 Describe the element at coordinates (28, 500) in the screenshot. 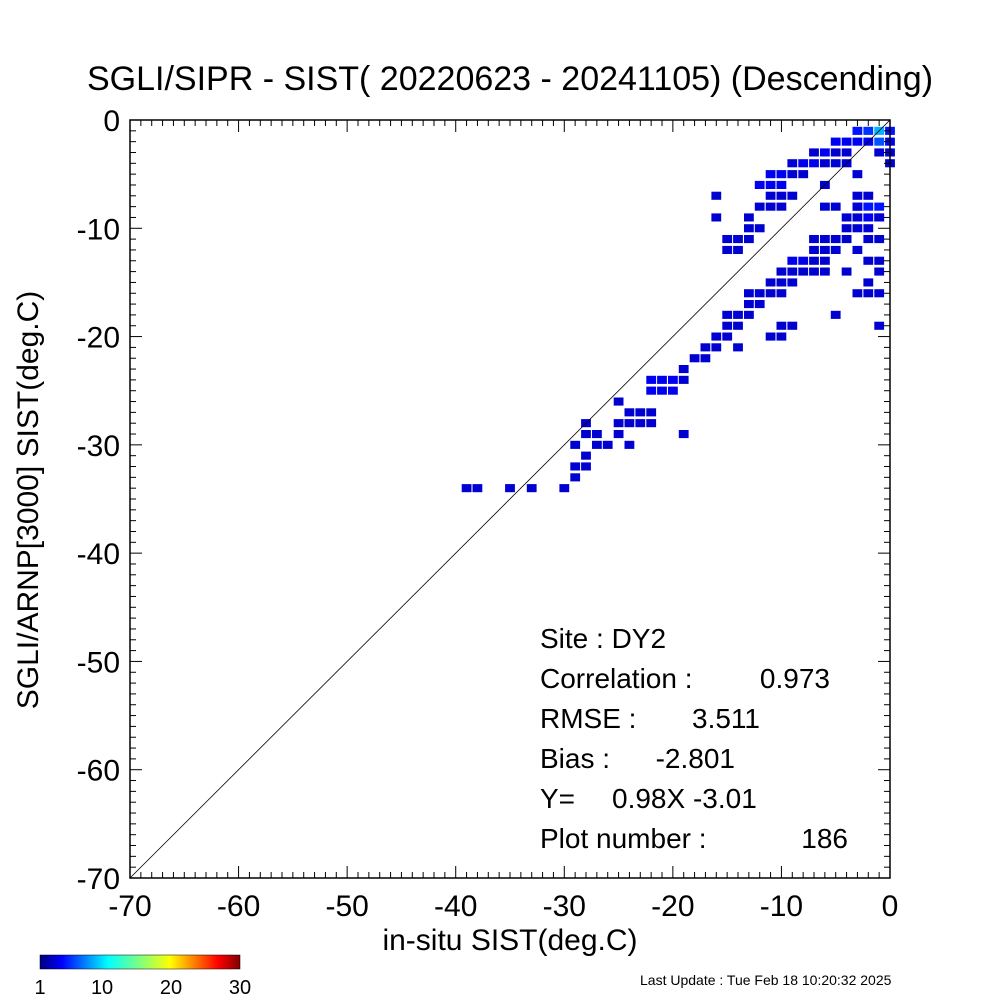

I see `y-axis-label: SGLI/ARNP[3000] SIST(deg.C)` at that location.